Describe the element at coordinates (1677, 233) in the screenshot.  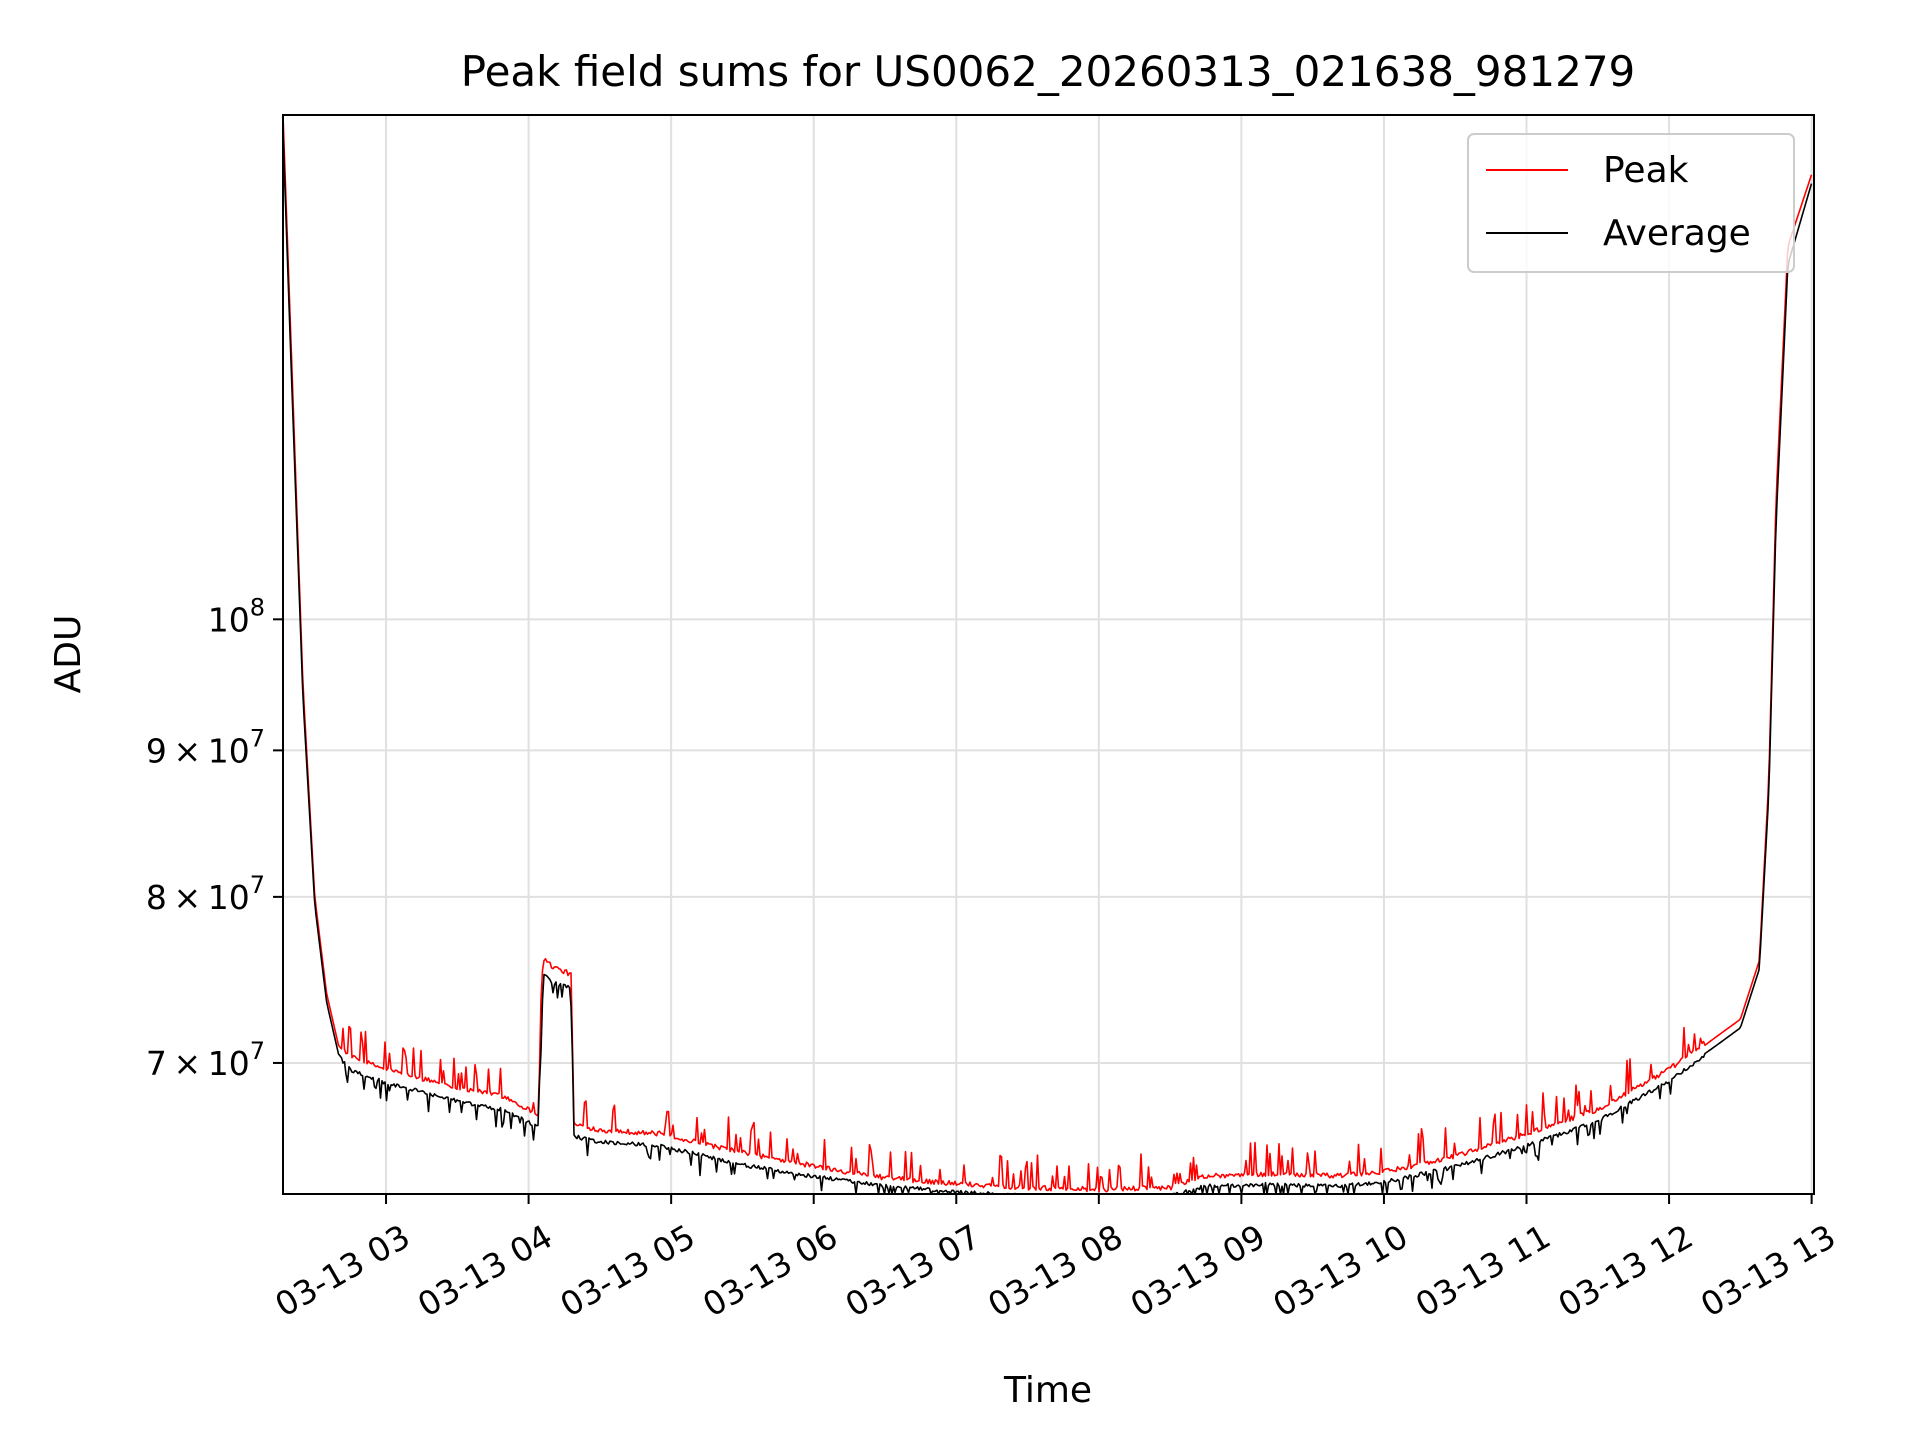
I see `legend-label-average: Average` at that location.